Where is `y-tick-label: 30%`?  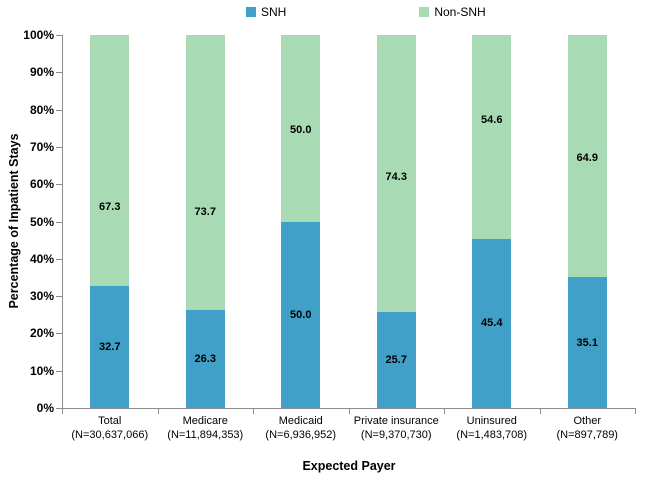
y-tick-label: 30% is located at coordinates (41, 296).